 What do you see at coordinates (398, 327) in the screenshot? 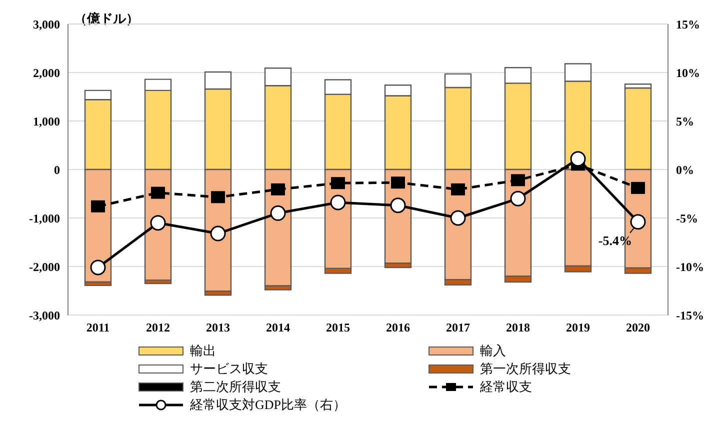
I see `x-tick-label: 2016` at bounding box center [398, 327].